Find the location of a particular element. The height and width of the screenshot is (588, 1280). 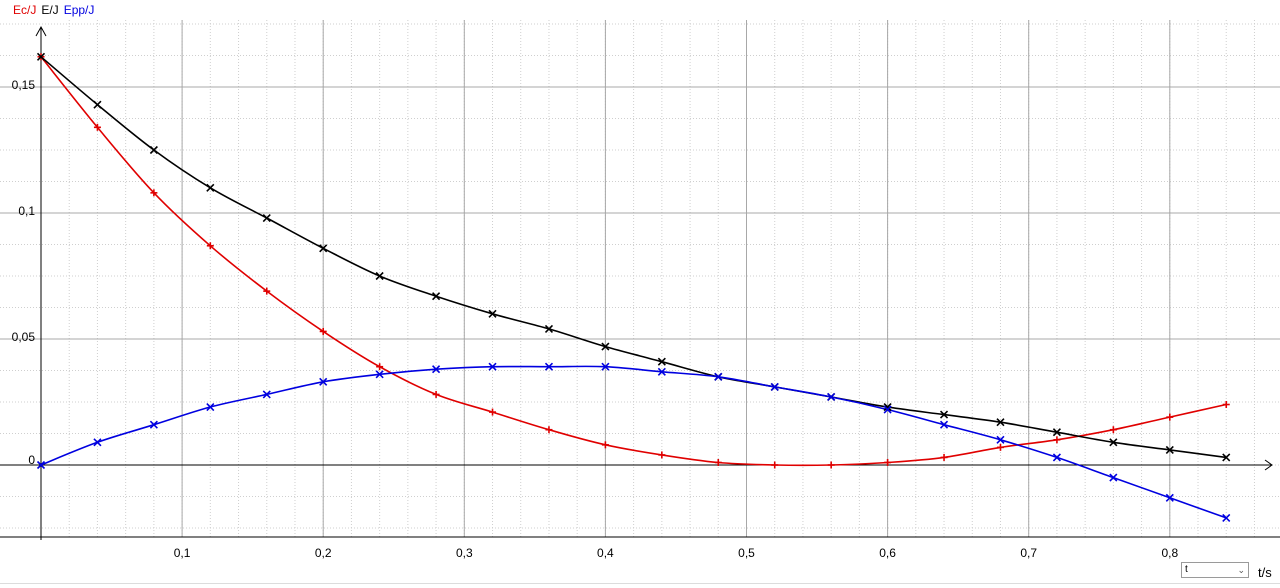

x-tick-label: 0,7 is located at coordinates (1028, 553).